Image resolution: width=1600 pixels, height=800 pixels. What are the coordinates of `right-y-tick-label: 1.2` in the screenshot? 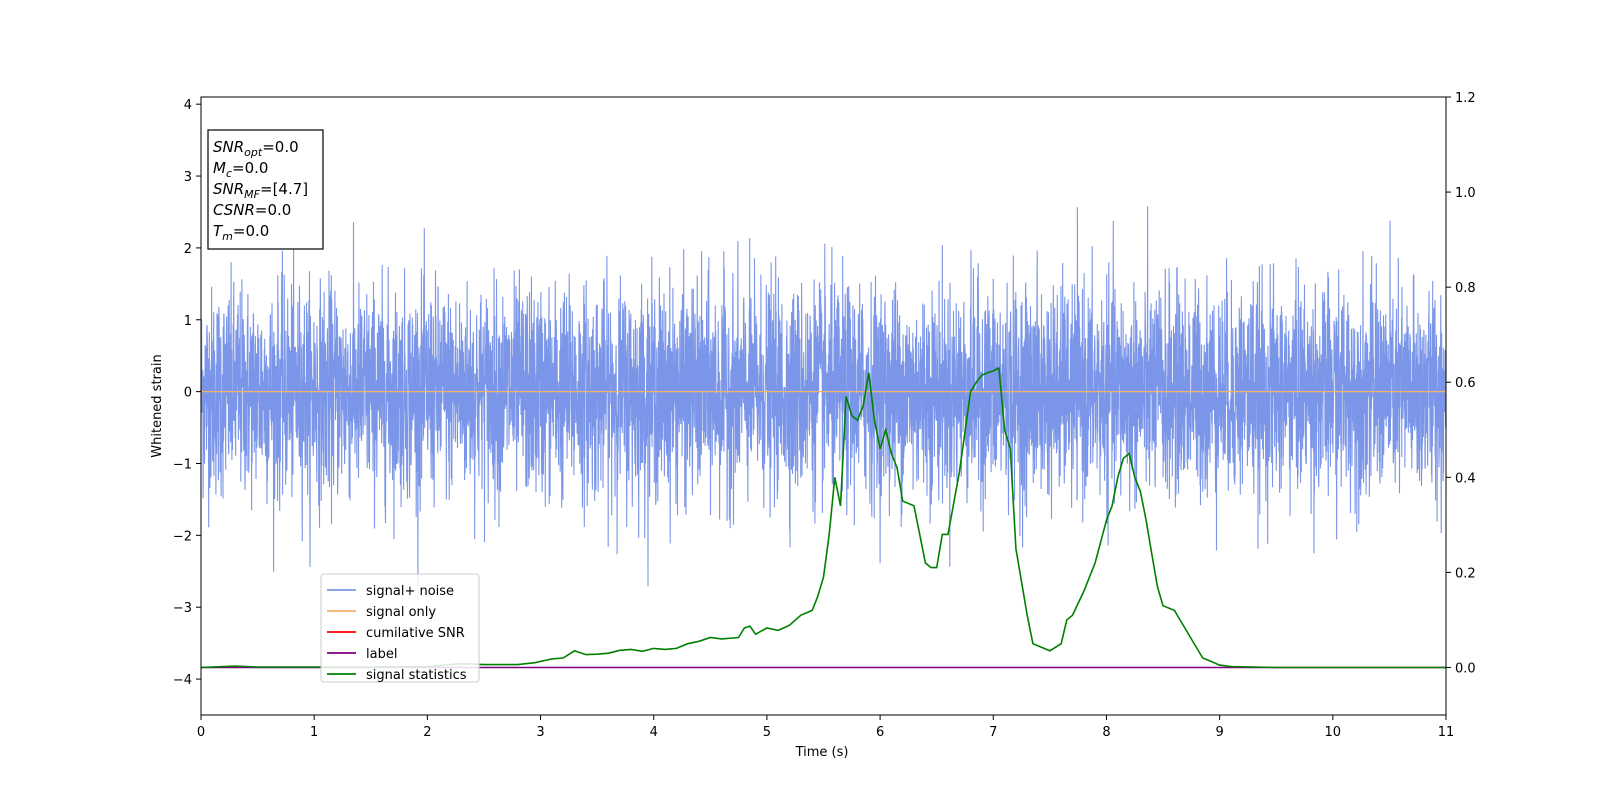 It's located at (1465, 98).